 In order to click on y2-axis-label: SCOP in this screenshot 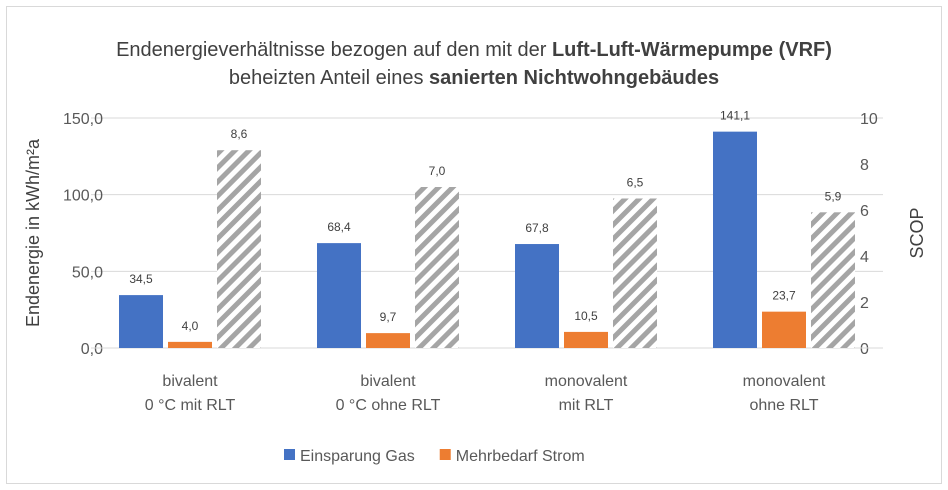, I will do `click(917, 232)`.